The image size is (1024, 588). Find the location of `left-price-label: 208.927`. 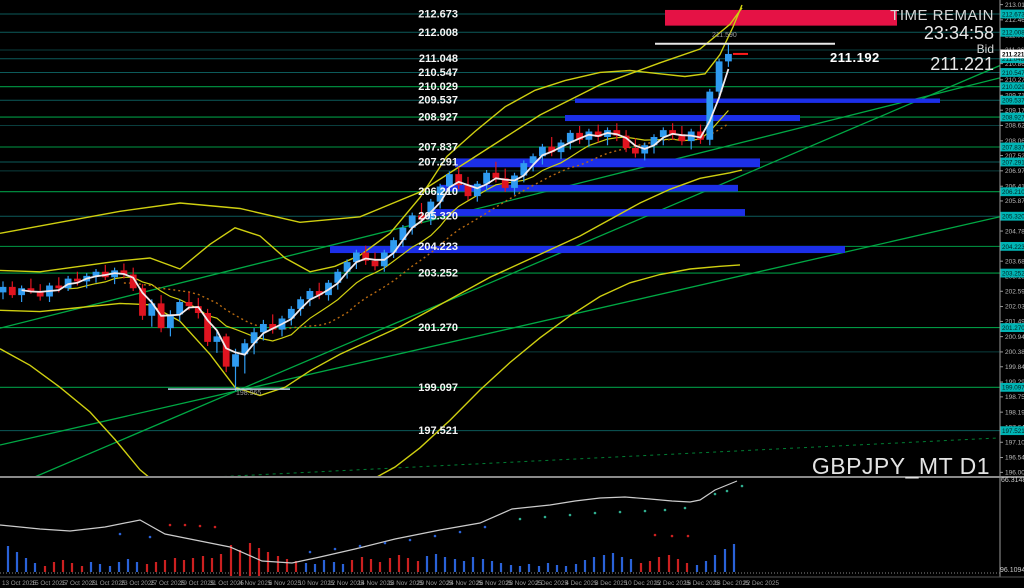

left-price-label: 208.927 is located at coordinates (438, 118).